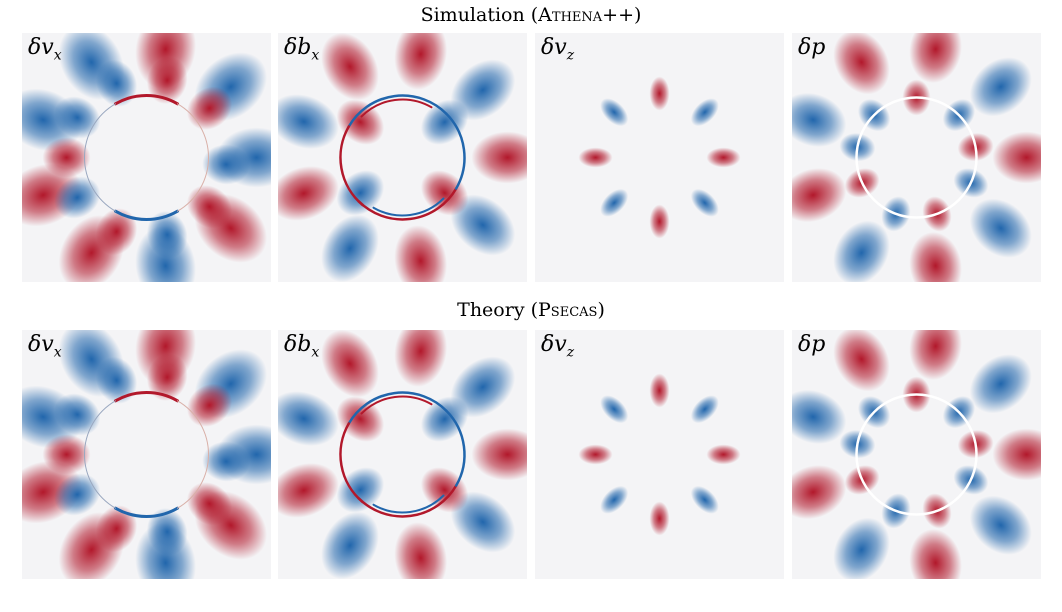  What do you see at coordinates (531, 15) in the screenshot?
I see `row-title-simulation: Simulation (Athena++)` at bounding box center [531, 15].